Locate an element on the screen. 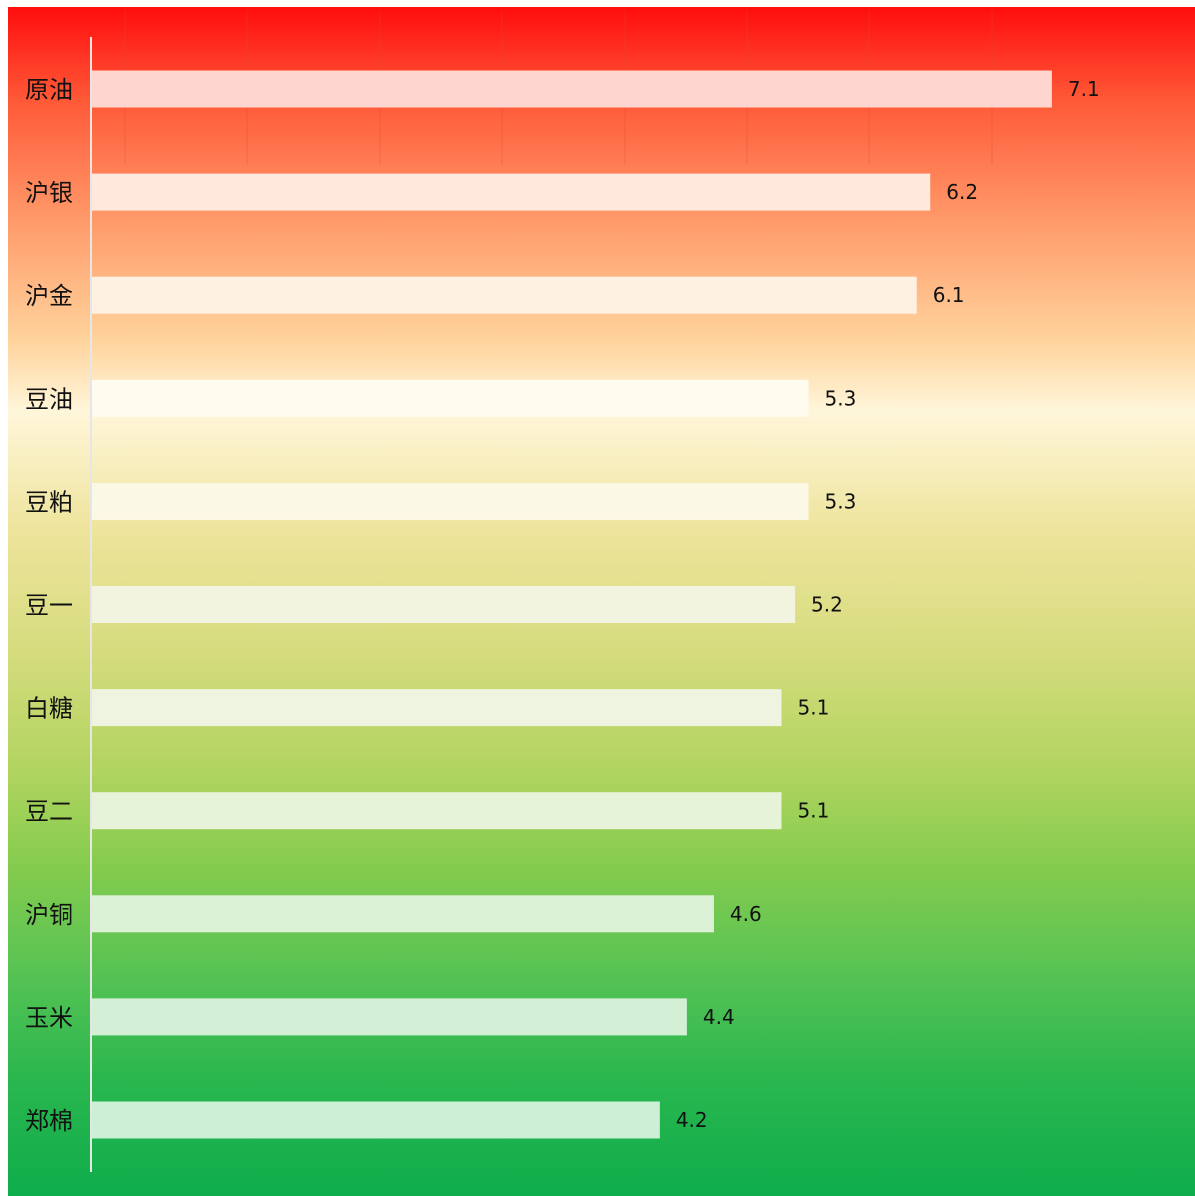 This screenshot has width=1195, height=1196. category-label: 豆油 is located at coordinates (49, 399).